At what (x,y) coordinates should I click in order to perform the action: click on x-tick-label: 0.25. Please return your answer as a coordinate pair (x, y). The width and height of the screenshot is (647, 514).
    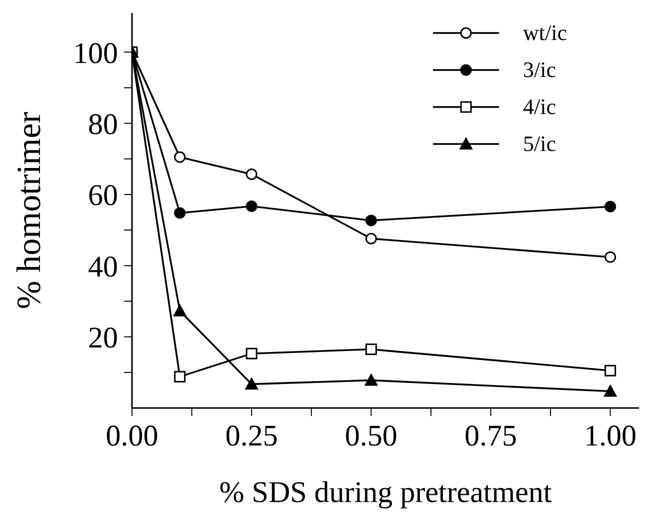
    Looking at the image, I should click on (251, 435).